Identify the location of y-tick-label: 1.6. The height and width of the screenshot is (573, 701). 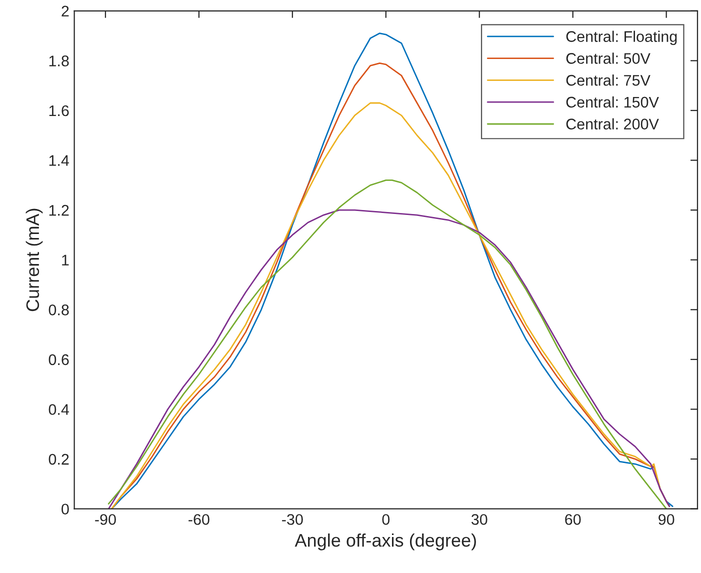
(59, 110).